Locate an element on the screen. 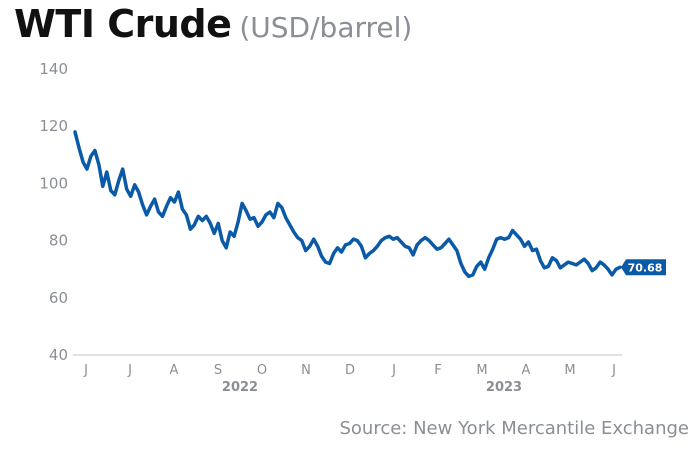  end-value-text: 70.68 is located at coordinates (645, 267).